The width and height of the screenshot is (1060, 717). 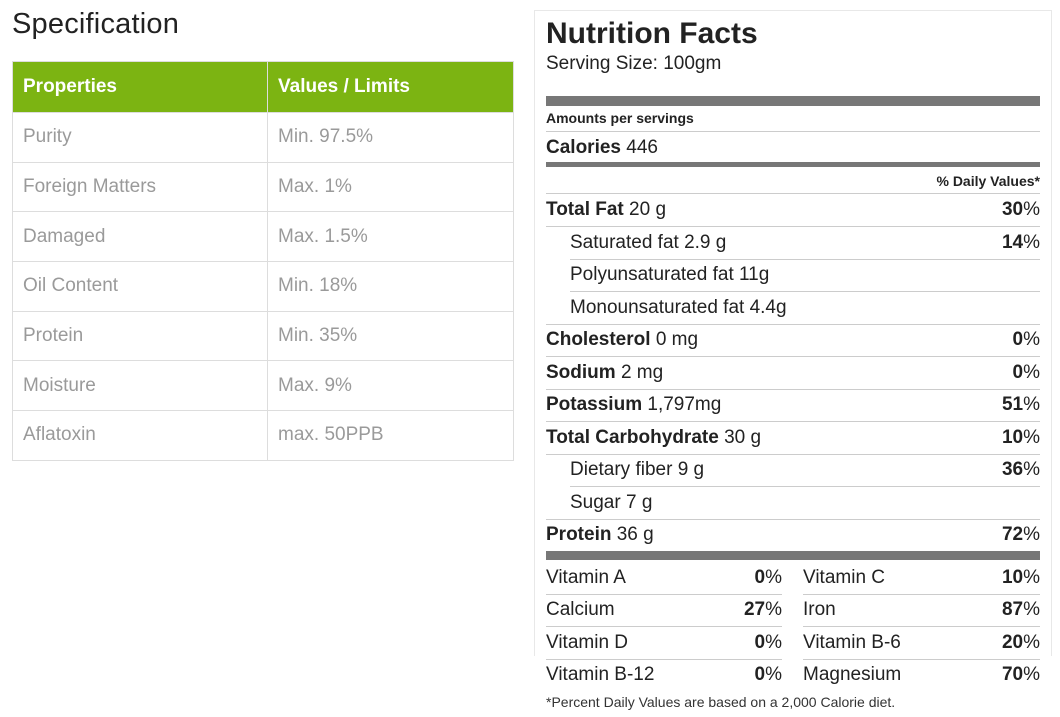 I want to click on vitamin-mineral-daily-value: 87%, so click(x=1020, y=609).